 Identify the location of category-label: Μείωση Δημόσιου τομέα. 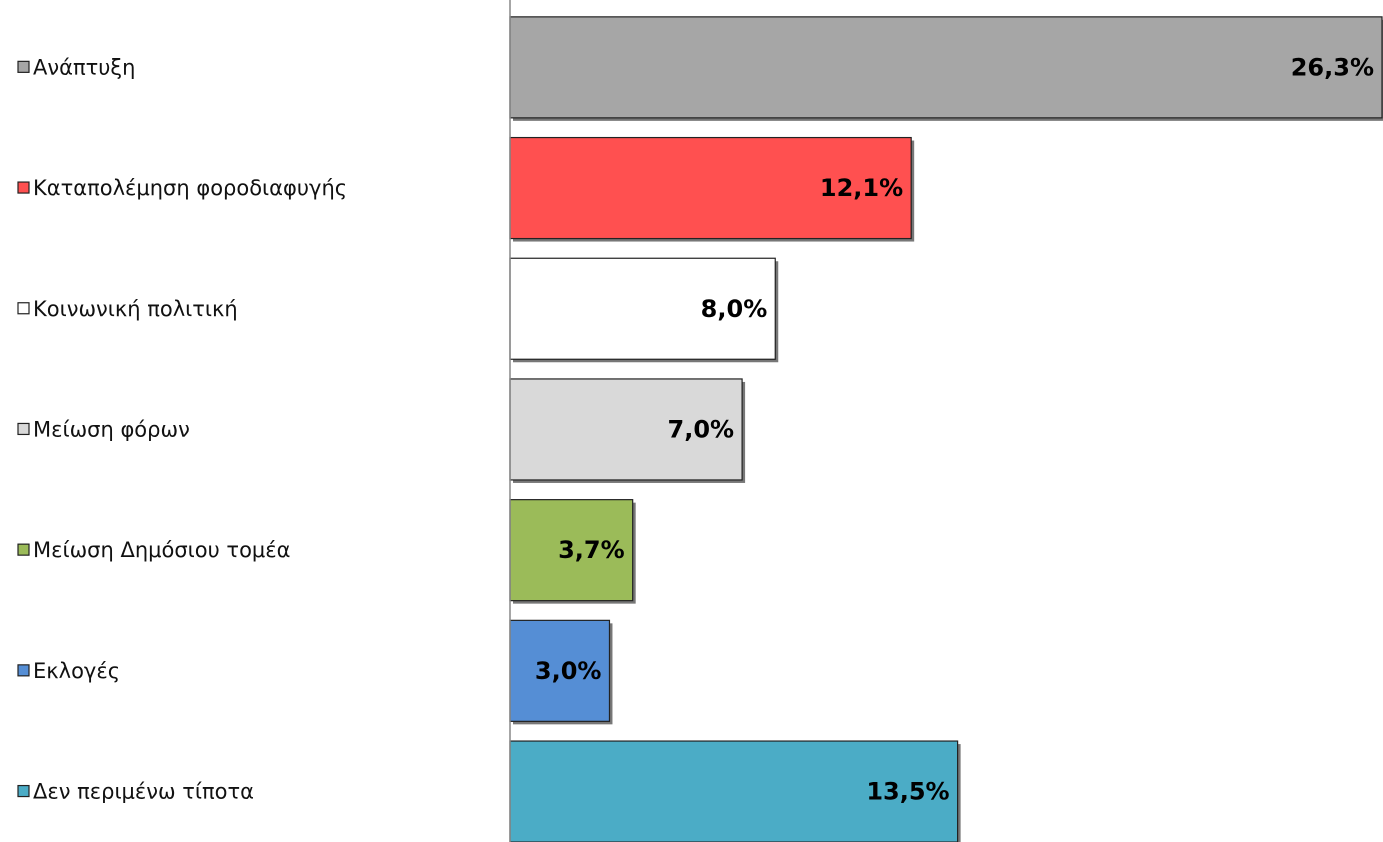
(161, 550).